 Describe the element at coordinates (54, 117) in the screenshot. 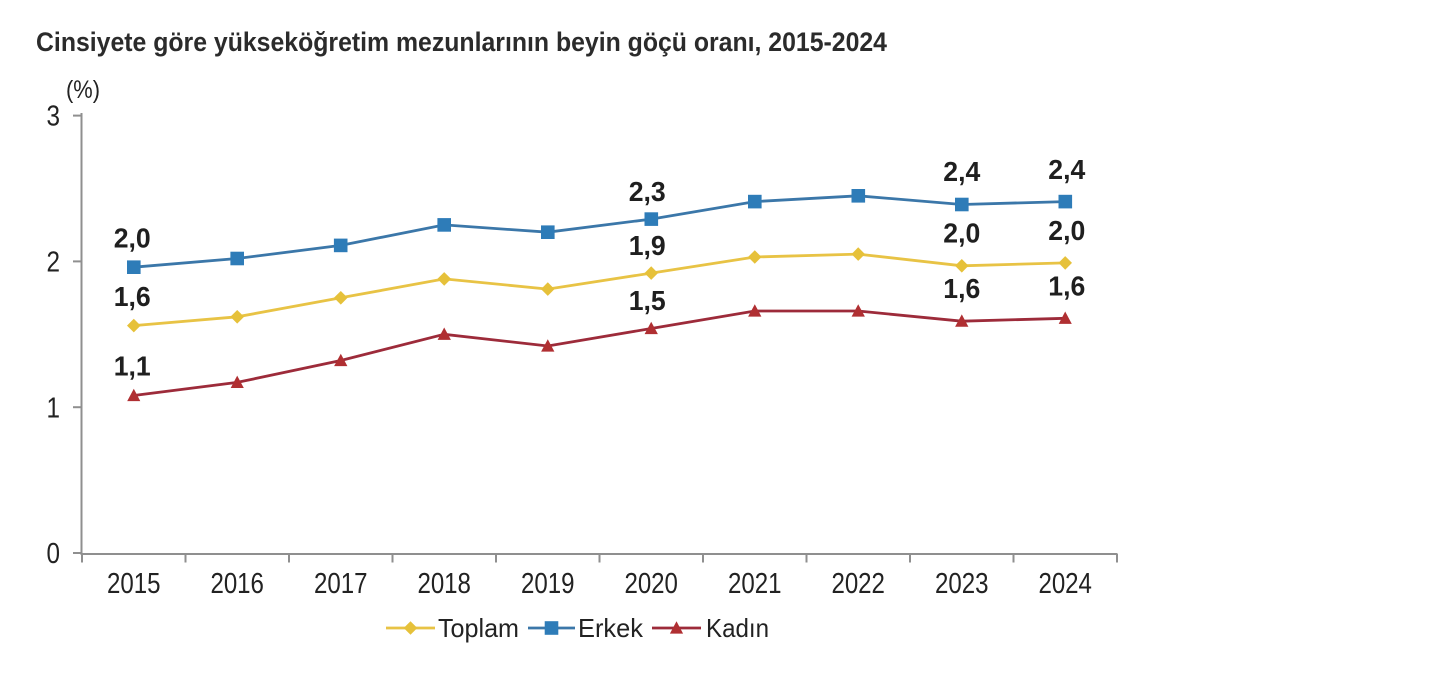

I see `svg-text: 3` at that location.